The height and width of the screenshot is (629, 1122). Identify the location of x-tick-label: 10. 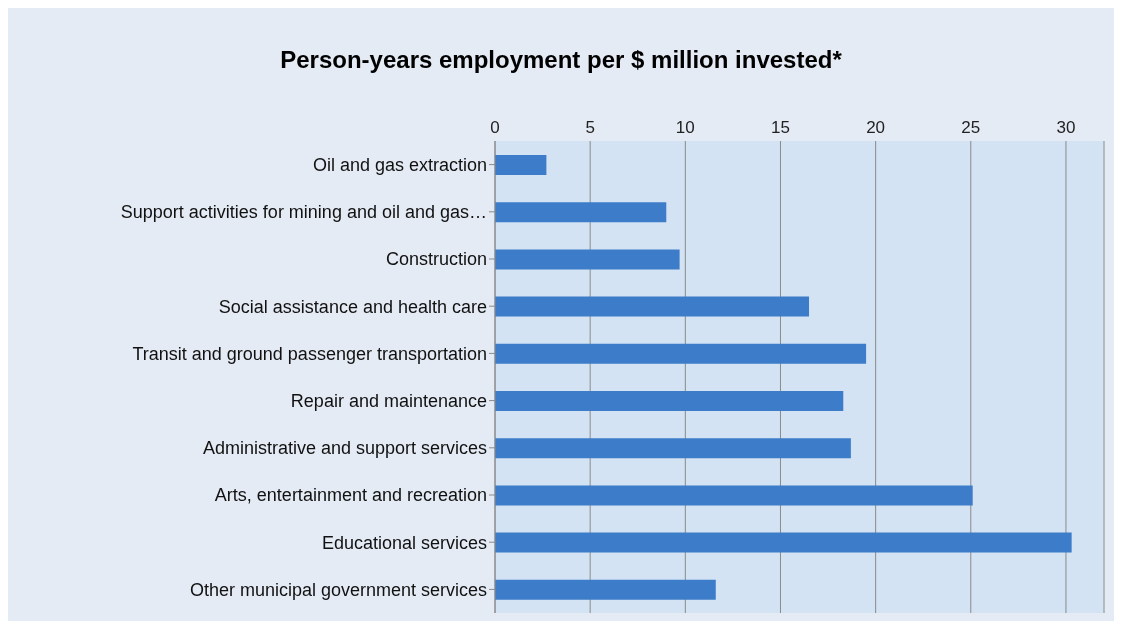
(685, 127).